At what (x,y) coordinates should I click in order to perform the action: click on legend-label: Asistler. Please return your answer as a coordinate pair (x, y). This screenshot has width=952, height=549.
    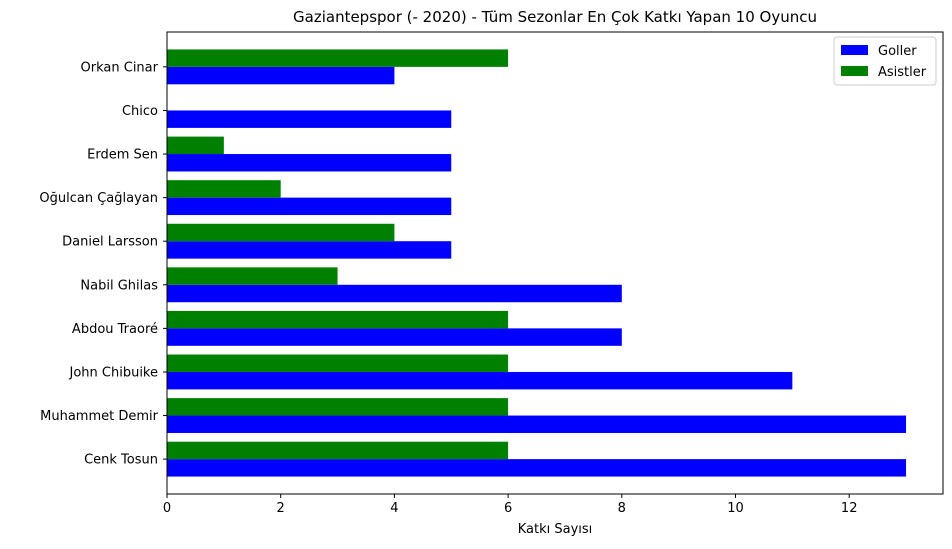
    Looking at the image, I should click on (902, 72).